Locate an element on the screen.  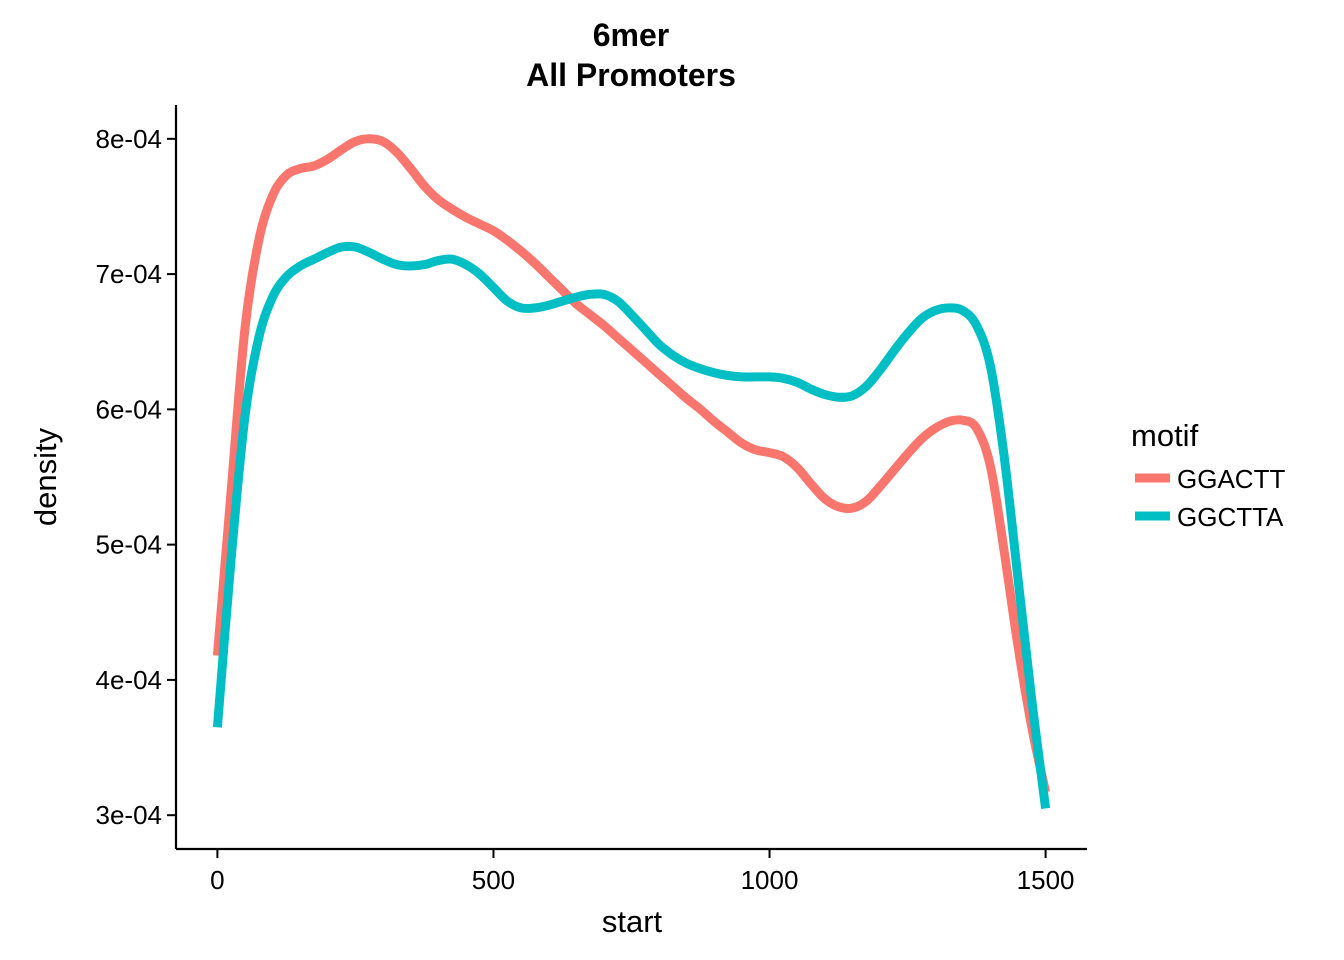
y-tick-label: 5e-04 is located at coordinates (129, 545).